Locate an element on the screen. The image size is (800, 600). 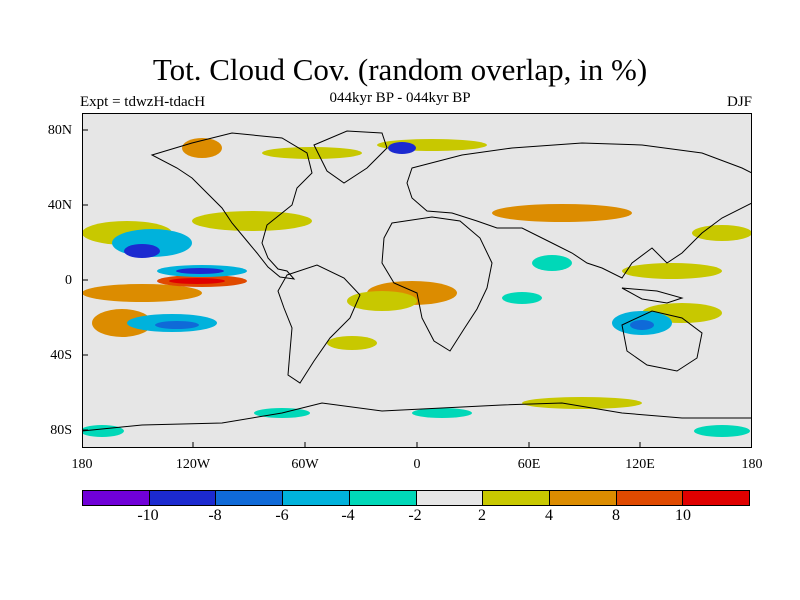
colorbar-label: -10 is located at coordinates (148, 515).